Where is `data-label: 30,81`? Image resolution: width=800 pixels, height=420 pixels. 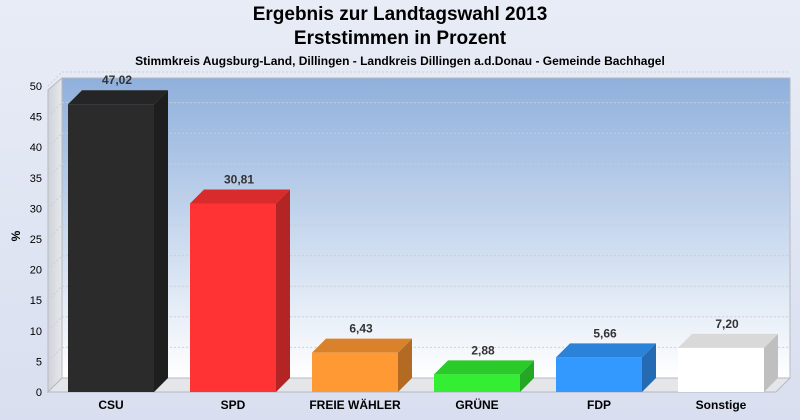
data-label: 30,81 is located at coordinates (239, 179).